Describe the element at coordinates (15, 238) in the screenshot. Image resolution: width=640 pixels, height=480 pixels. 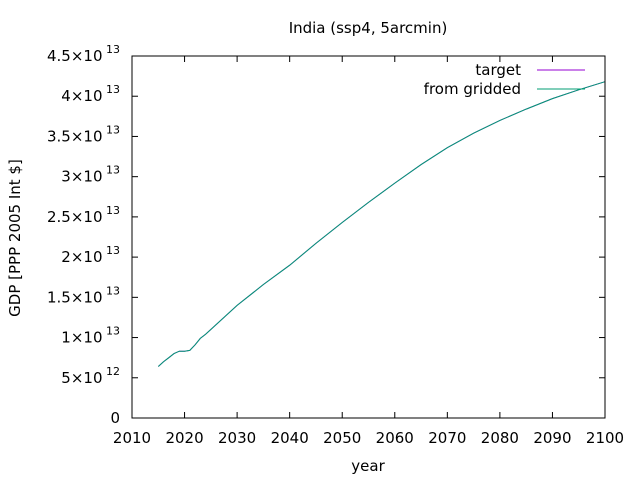
I see `y-axis-label: GDP [PPP 2005 Int $]` at that location.